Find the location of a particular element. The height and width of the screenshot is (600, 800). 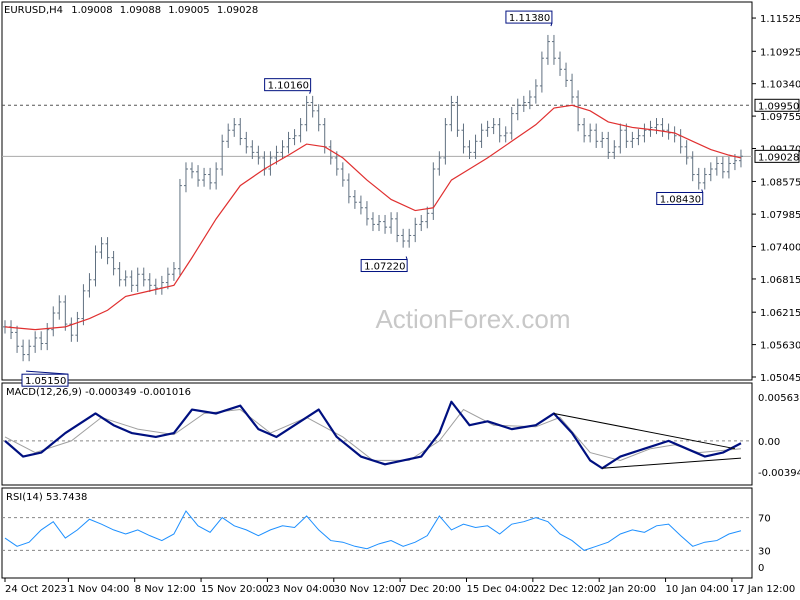

reference-label: 1.09028 is located at coordinates (778, 157).